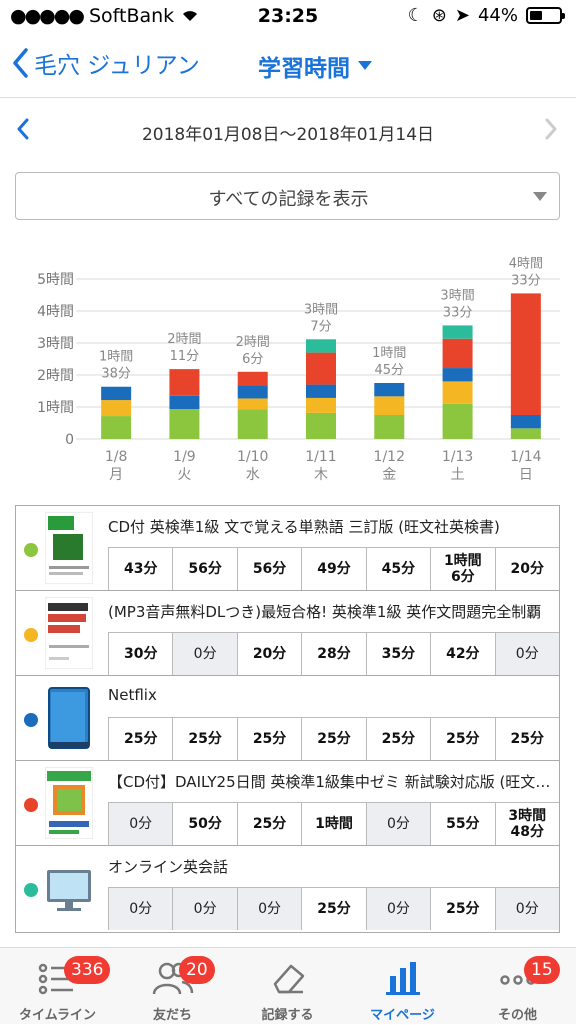 Image resolution: width=576 pixels, height=1025 pixels. Describe the element at coordinates (315, 66) in the screenshot. I see `title-dropdown: 学習時間` at that location.